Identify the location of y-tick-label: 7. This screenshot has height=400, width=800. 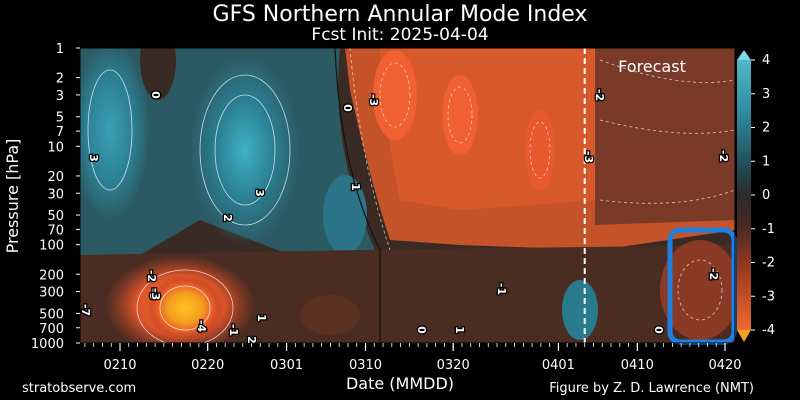
(60, 132).